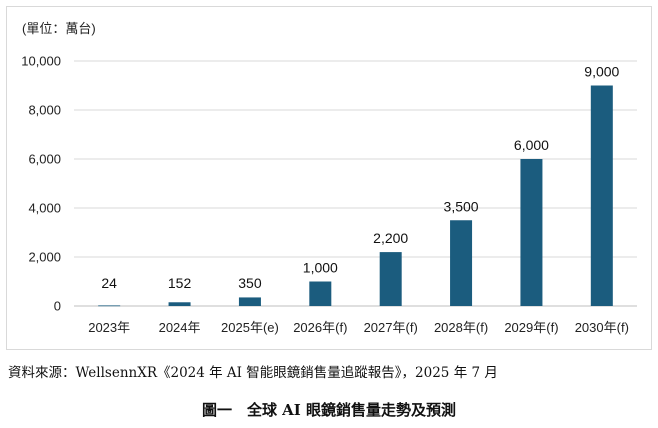 This screenshot has width=658, height=428. What do you see at coordinates (41, 184) in the screenshot?
I see `y-axis: 0 2,000 4,000 6,000 8,000 10,000` at bounding box center [41, 184].